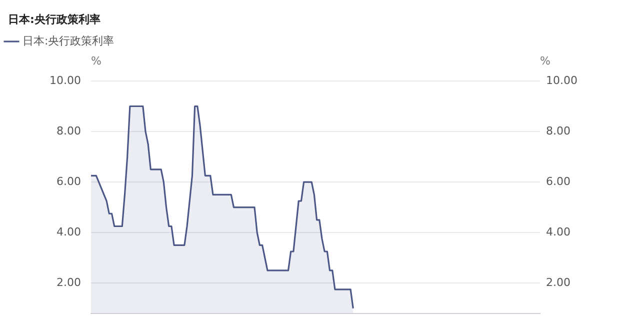 This screenshot has height=330, width=640. I want to click on y2-tick-label: 10.00, so click(562, 80).